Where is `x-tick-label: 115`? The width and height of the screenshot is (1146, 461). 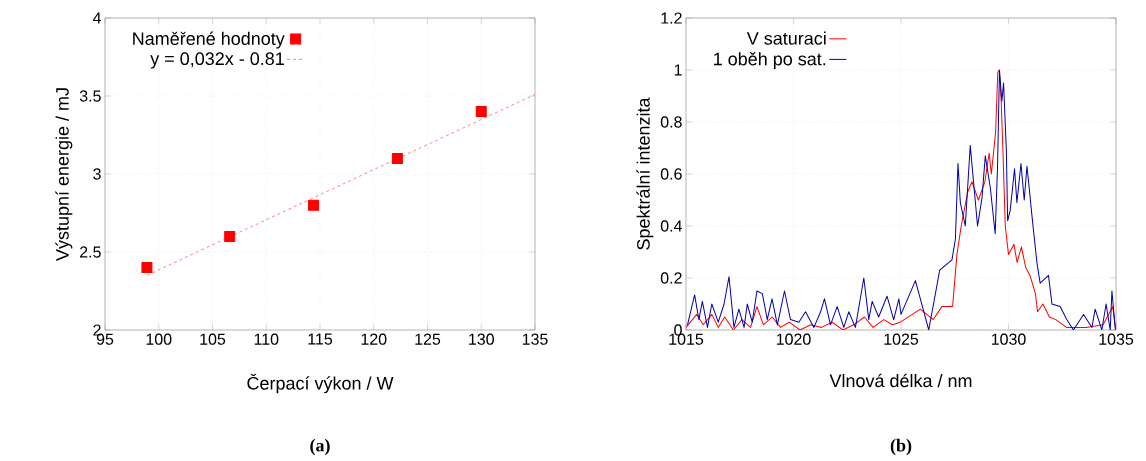
x-tick-label: 115 is located at coordinates (320, 339).